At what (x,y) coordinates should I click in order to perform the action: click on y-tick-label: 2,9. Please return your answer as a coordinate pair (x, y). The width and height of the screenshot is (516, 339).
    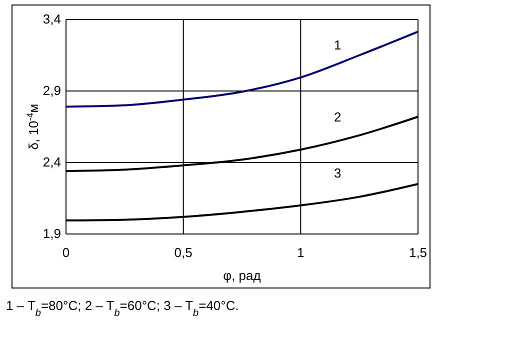
    Looking at the image, I should click on (51, 90).